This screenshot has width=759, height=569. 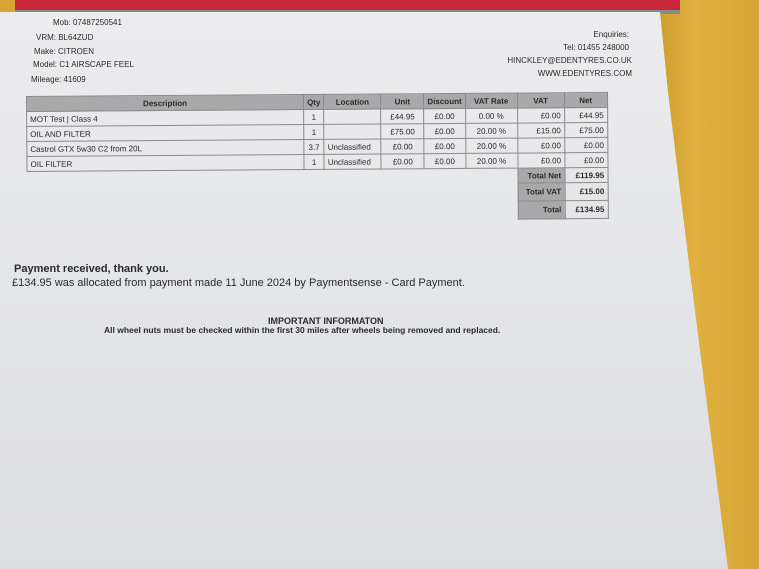 I want to click on cell-net: £75.00, so click(x=586, y=130).